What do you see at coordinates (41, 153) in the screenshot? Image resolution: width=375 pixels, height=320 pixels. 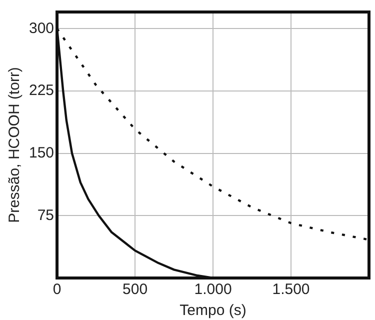 I see `y-tick-label: 150` at bounding box center [41, 153].